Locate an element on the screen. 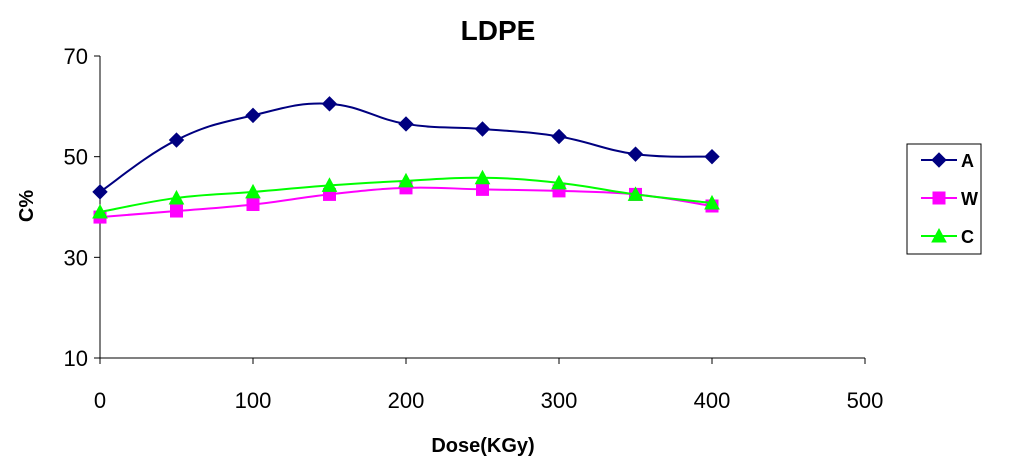 This screenshot has height=468, width=1010. legend-item: A is located at coordinates (947, 161).